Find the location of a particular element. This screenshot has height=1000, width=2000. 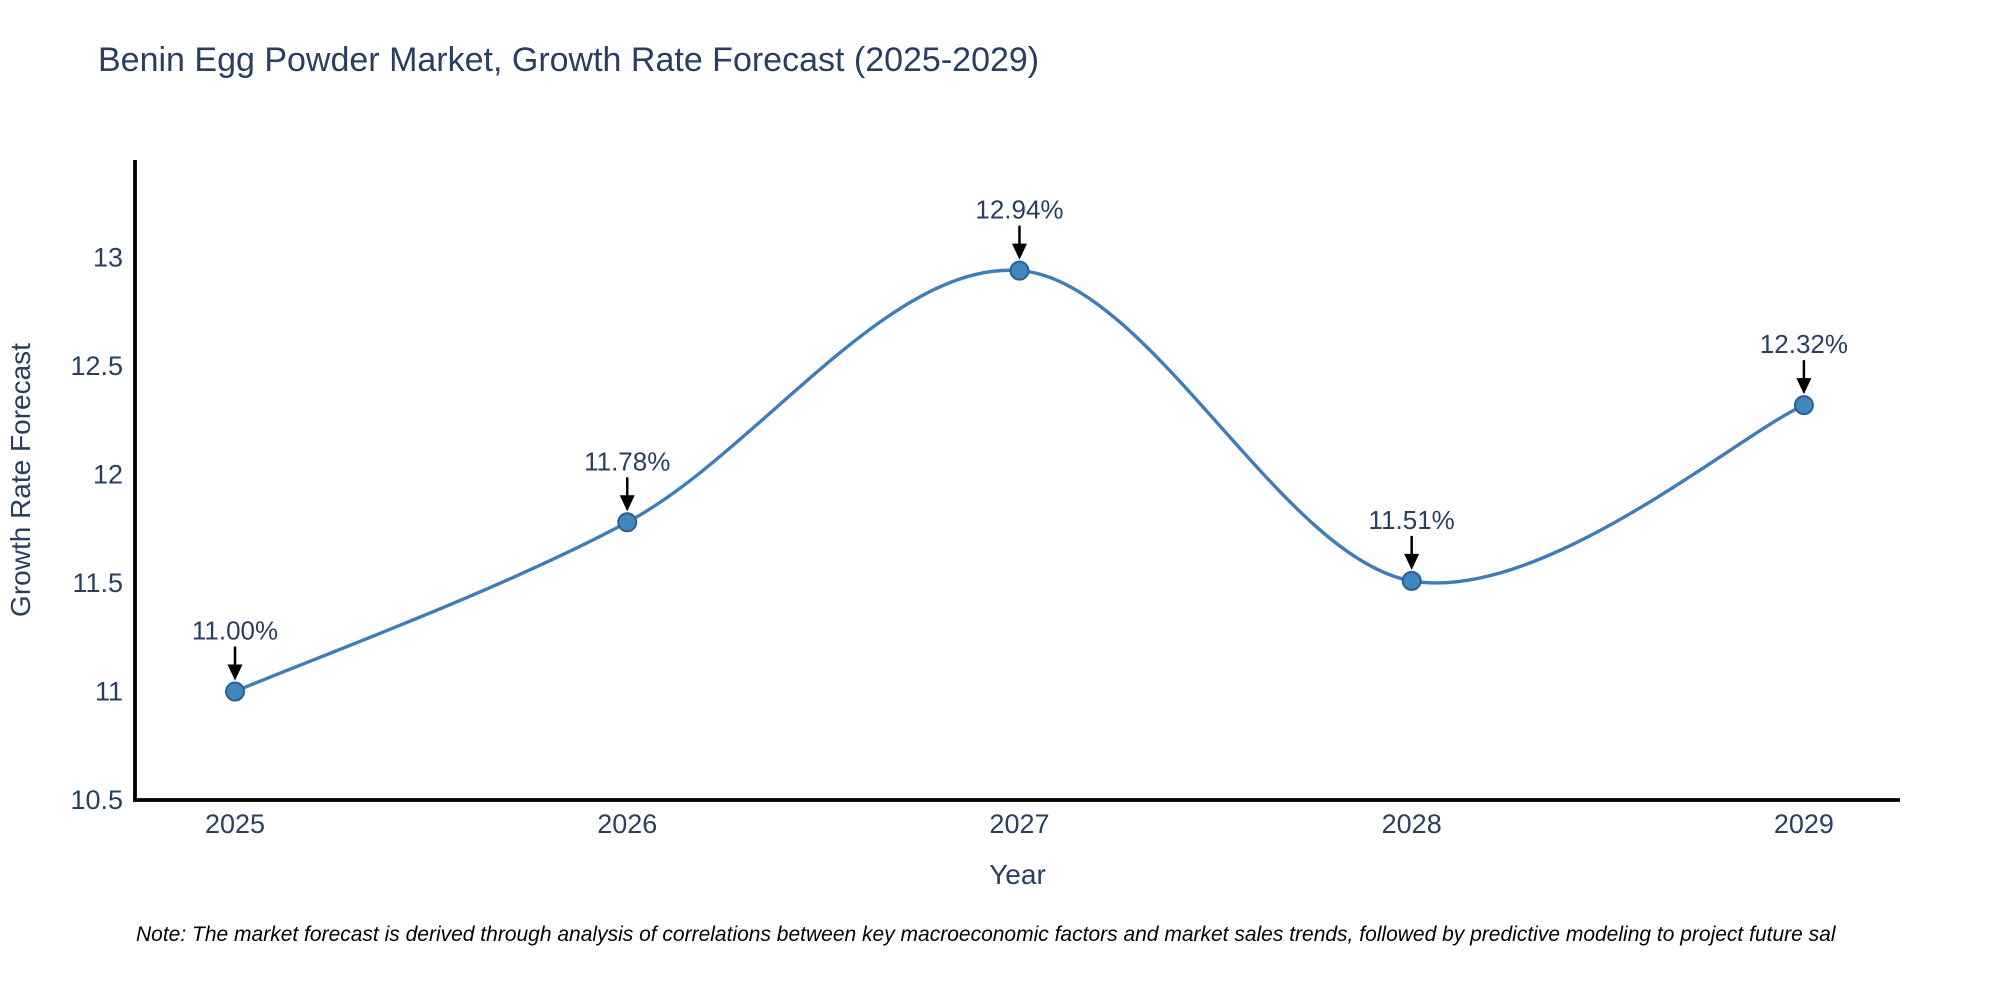

annotation-label: 11.51% is located at coordinates (1412, 520).